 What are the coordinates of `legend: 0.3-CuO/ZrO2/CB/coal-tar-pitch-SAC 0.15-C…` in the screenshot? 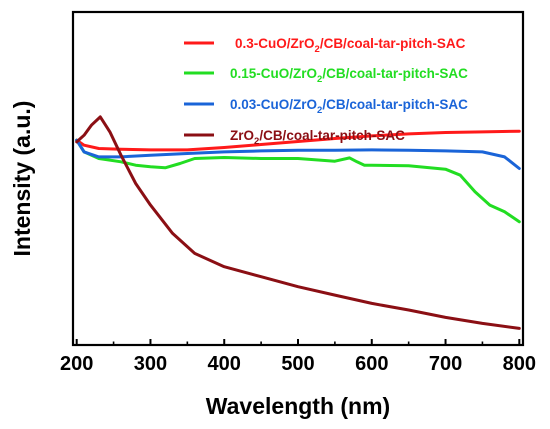 It's located at (326, 91).